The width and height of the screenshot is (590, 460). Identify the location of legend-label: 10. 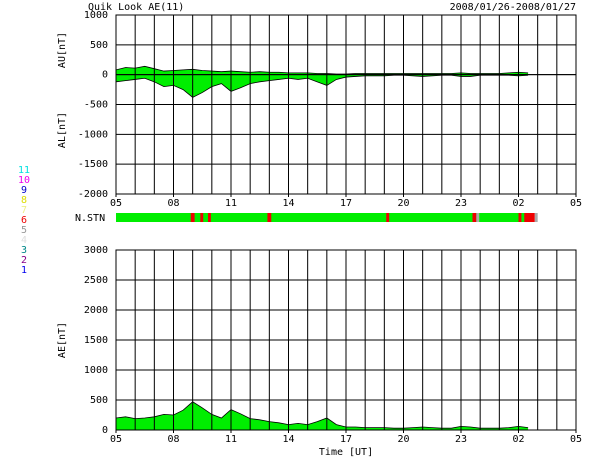
(24, 180).